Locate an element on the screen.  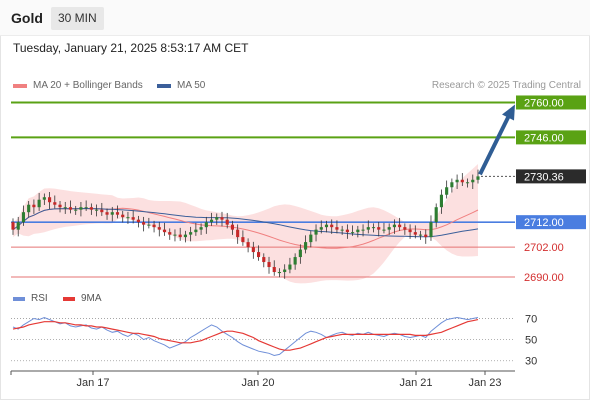
rsi-level-label: 50 is located at coordinates (531, 341).